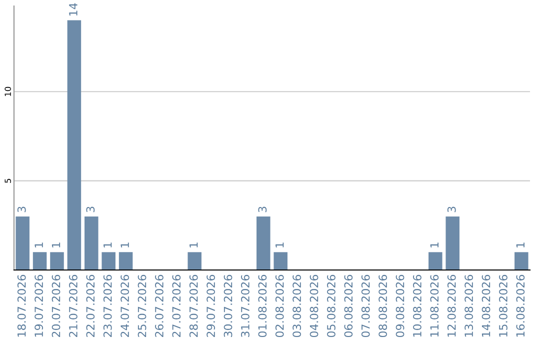  I want to click on x-tick-label: 12.08.2026, so click(451, 305).